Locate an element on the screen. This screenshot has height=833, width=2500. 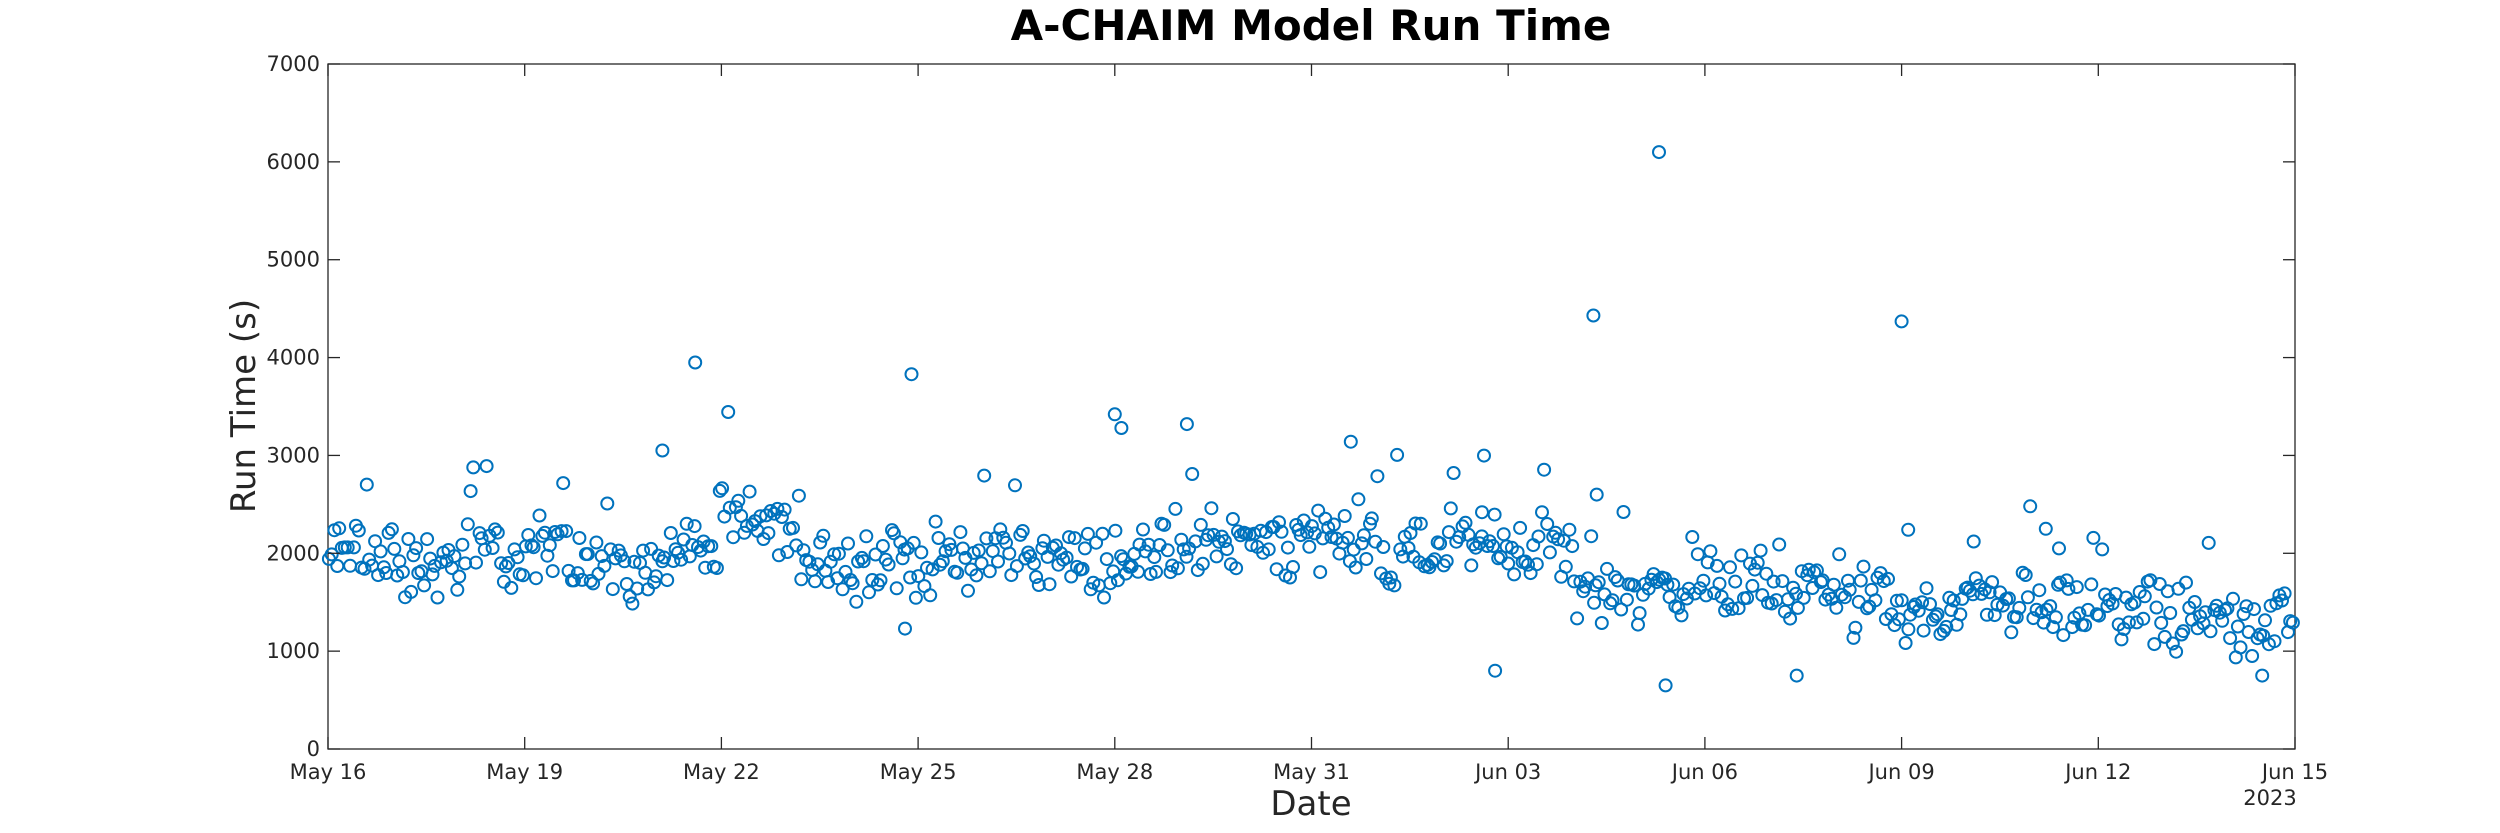
x-tick-label: May 16 is located at coordinates (328, 772).